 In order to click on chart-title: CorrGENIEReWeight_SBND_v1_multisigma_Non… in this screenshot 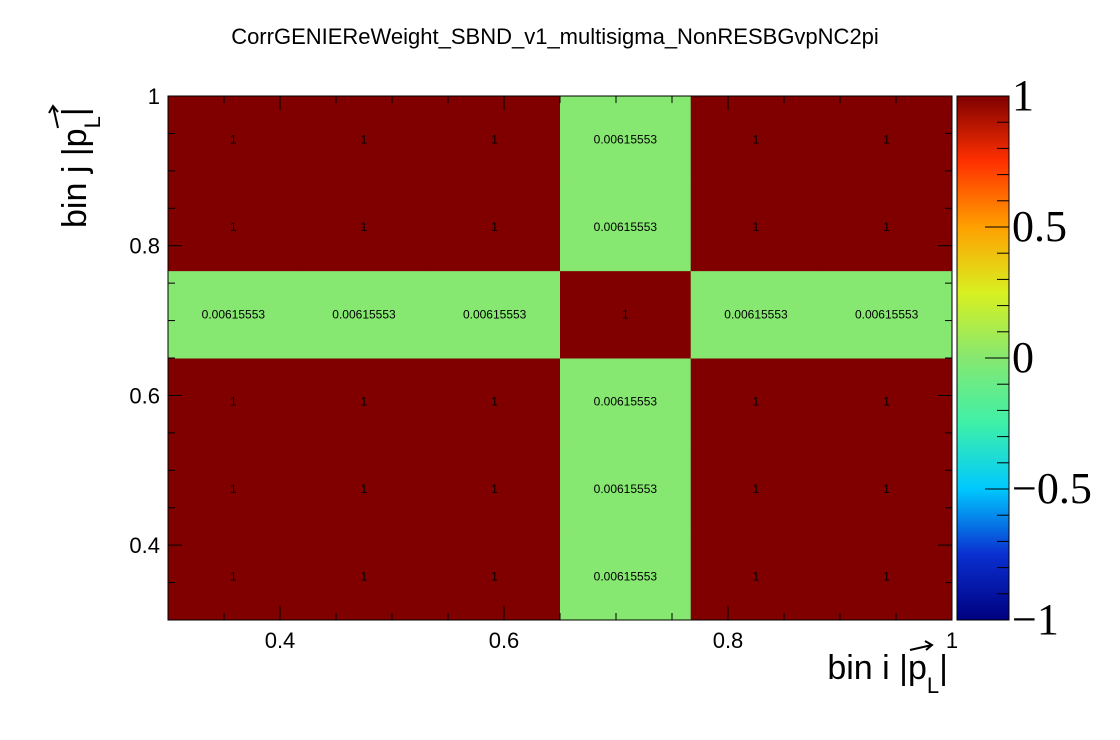, I will do `click(555, 36)`.